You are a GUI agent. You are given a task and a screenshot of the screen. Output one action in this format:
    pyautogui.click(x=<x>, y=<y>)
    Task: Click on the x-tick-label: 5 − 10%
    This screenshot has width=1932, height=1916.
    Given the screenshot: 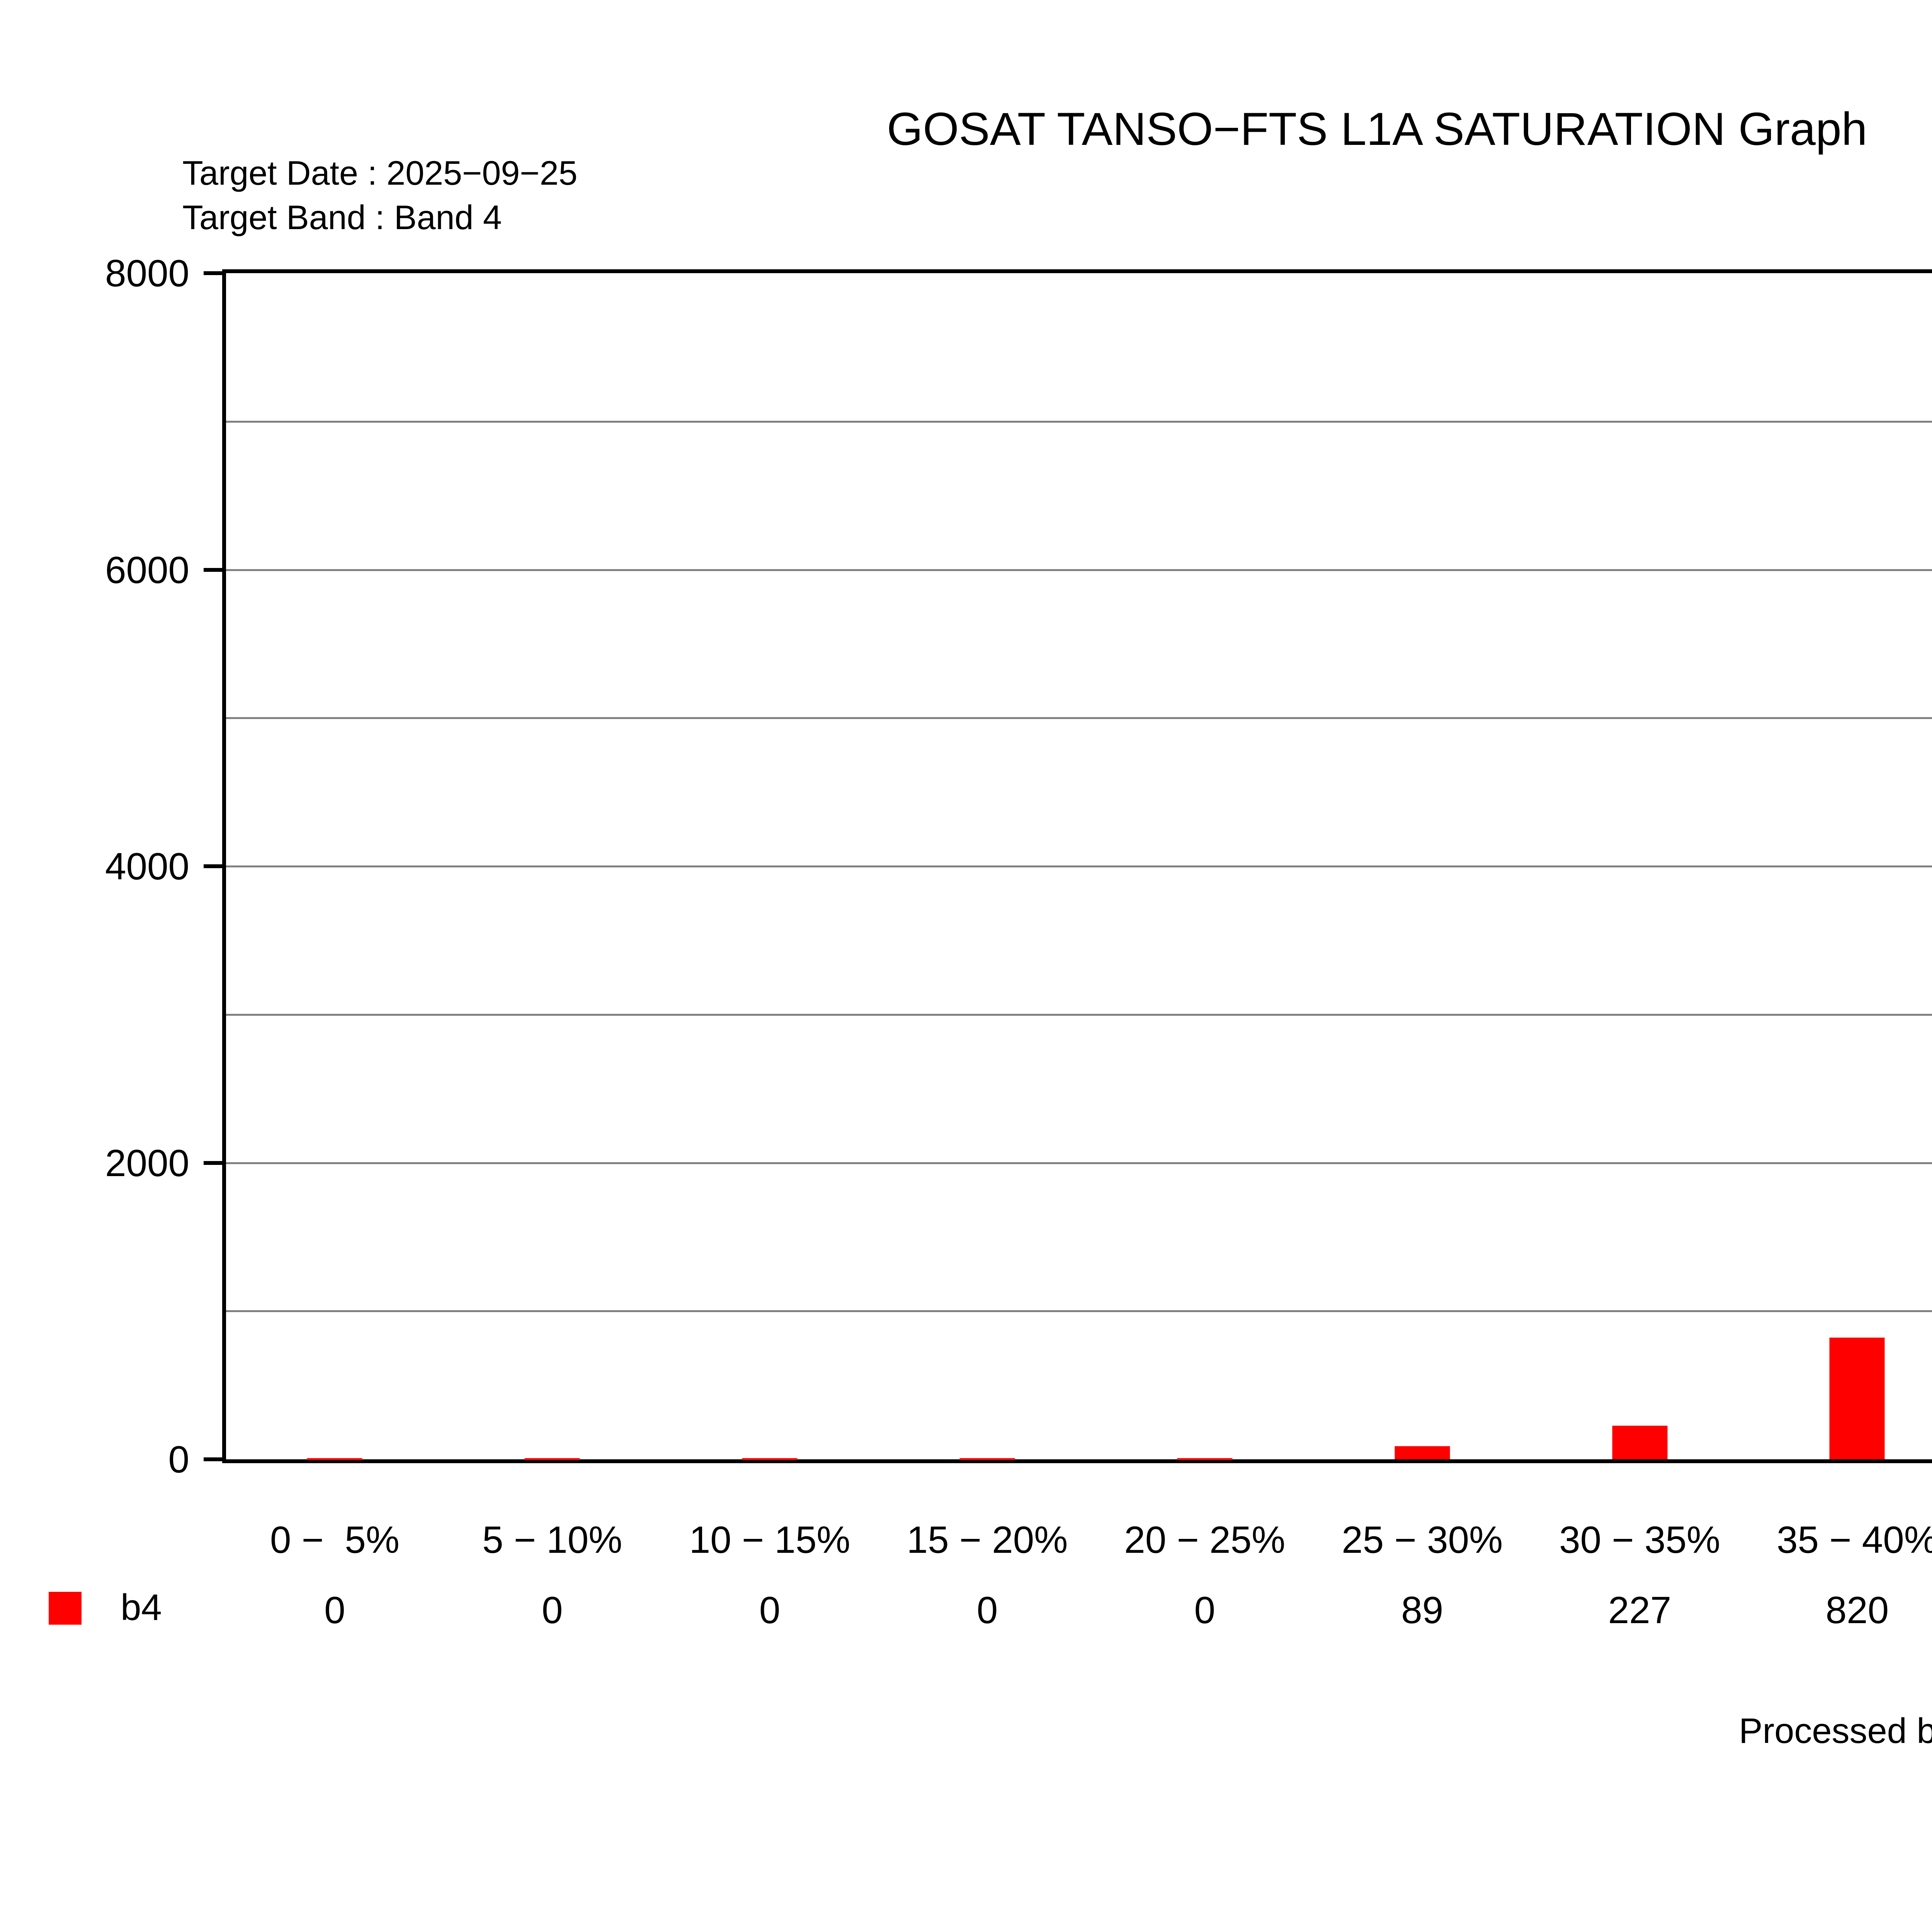 What is the action you would take?
    pyautogui.click(x=552, y=1539)
    